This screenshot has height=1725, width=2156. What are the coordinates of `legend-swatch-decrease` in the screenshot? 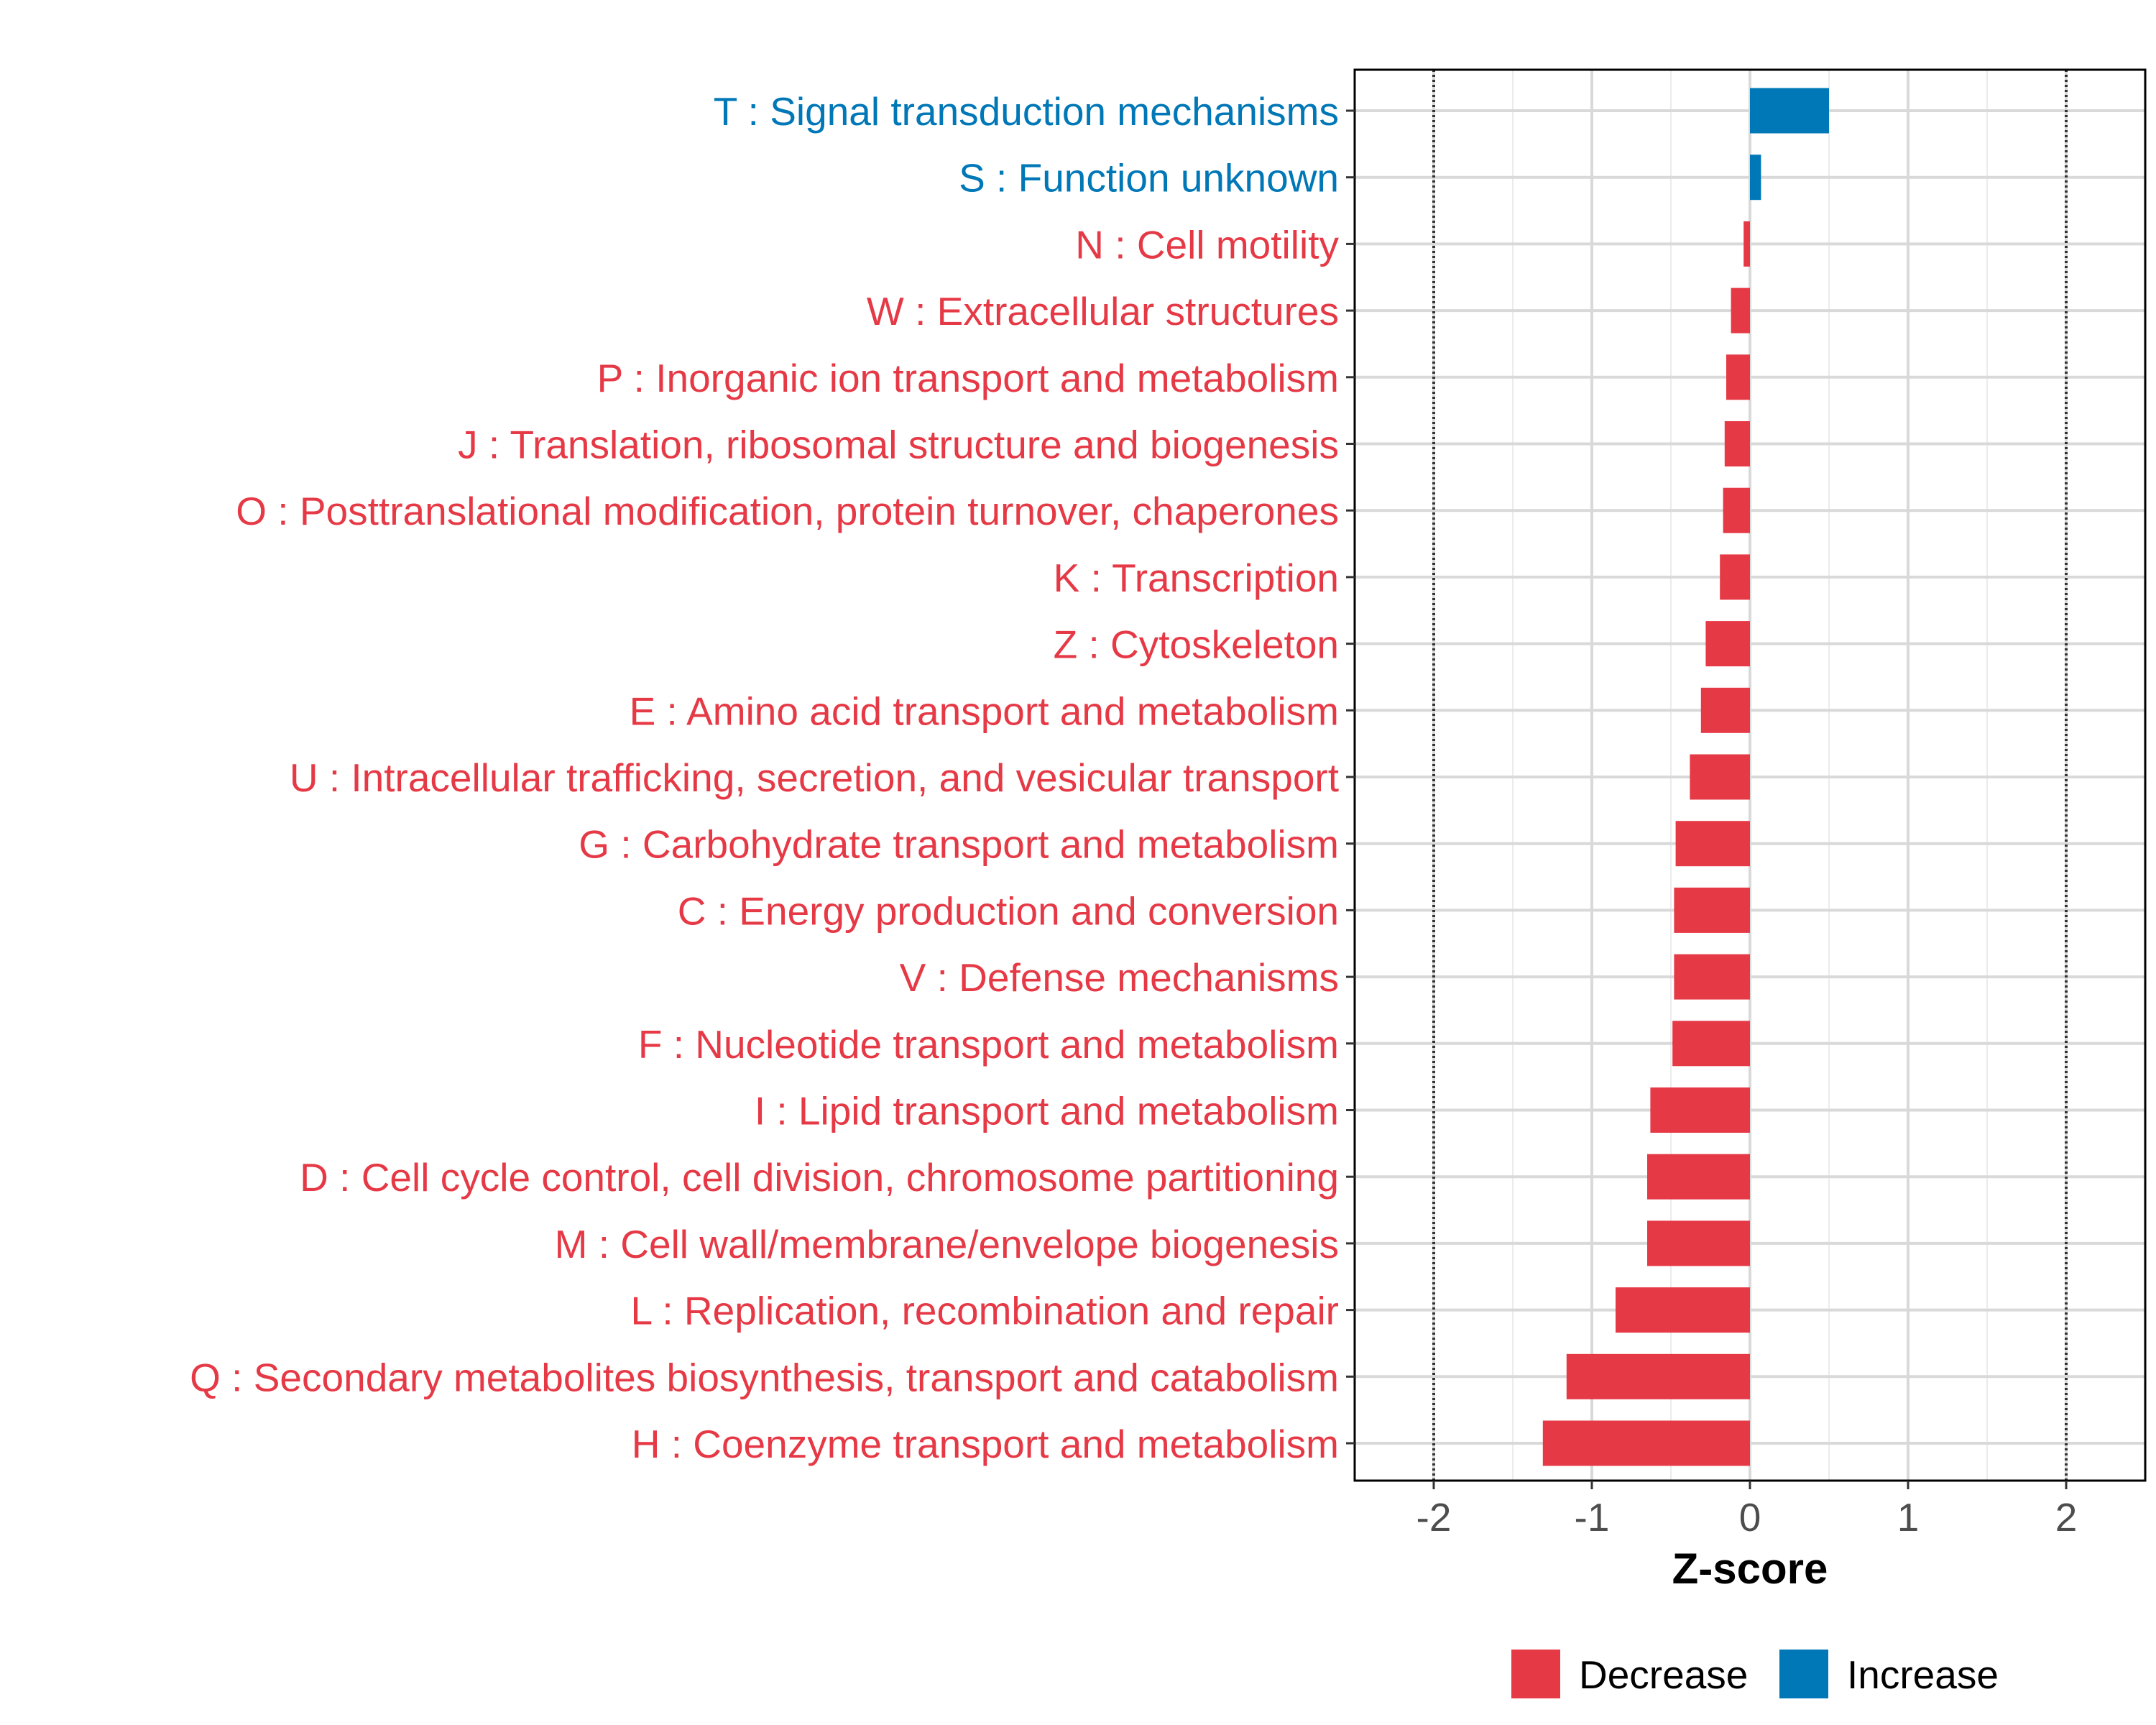 It's located at (1535, 1674).